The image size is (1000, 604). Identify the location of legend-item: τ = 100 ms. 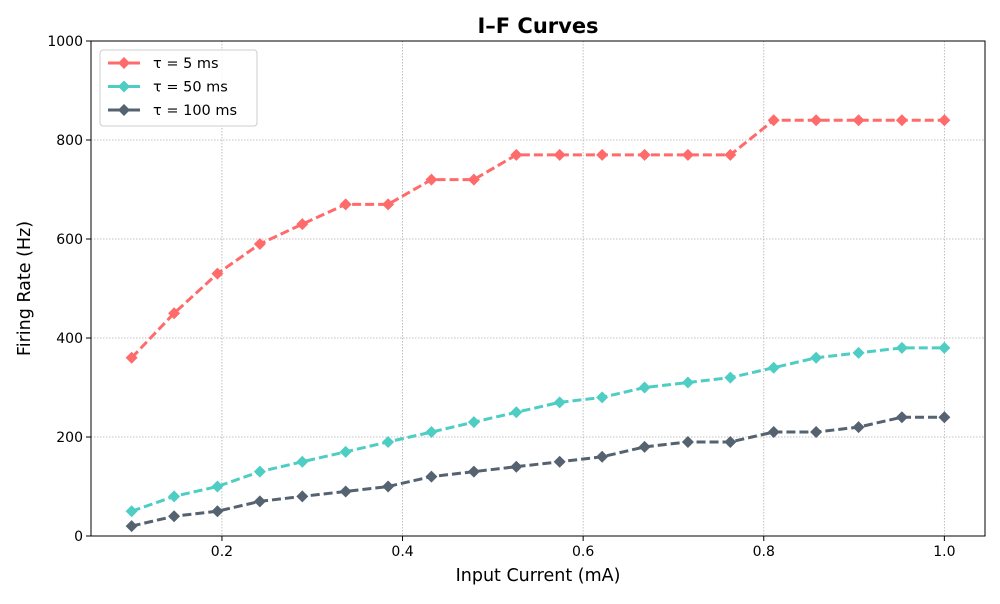
(172, 111).